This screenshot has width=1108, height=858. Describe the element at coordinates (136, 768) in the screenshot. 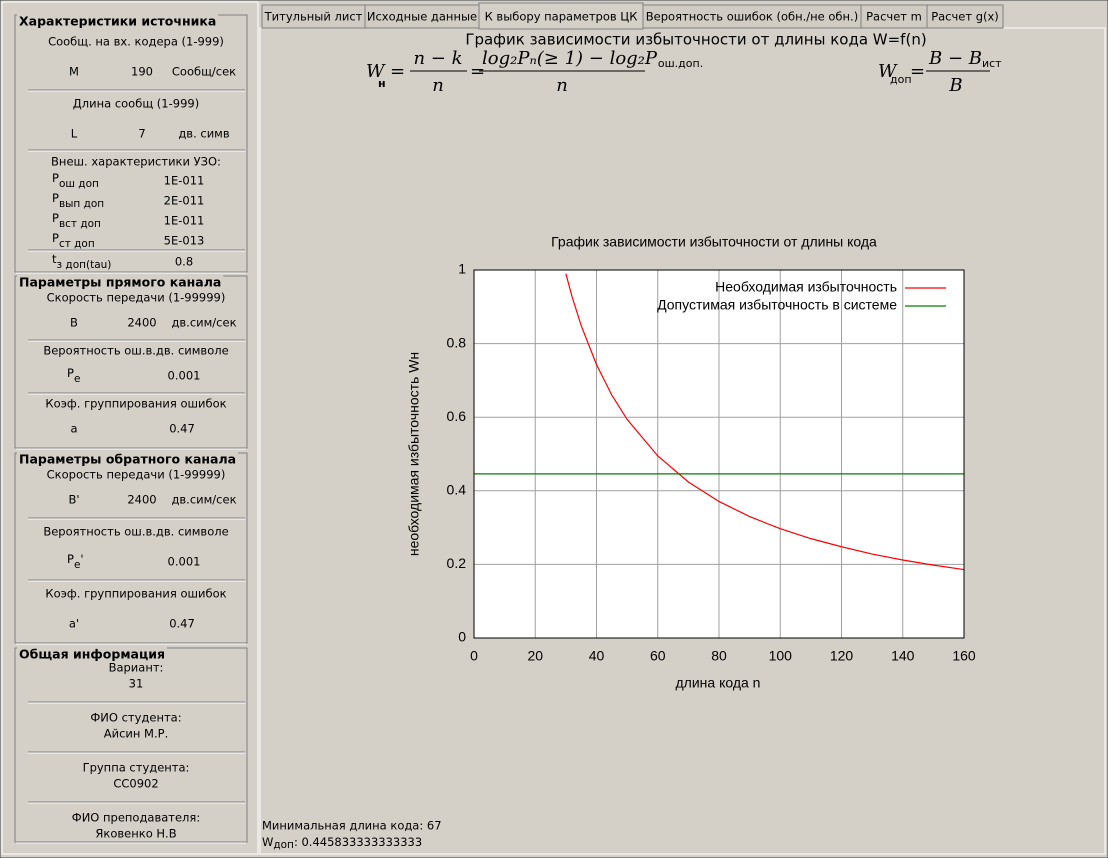

I see `caption: Группа студента:` at that location.